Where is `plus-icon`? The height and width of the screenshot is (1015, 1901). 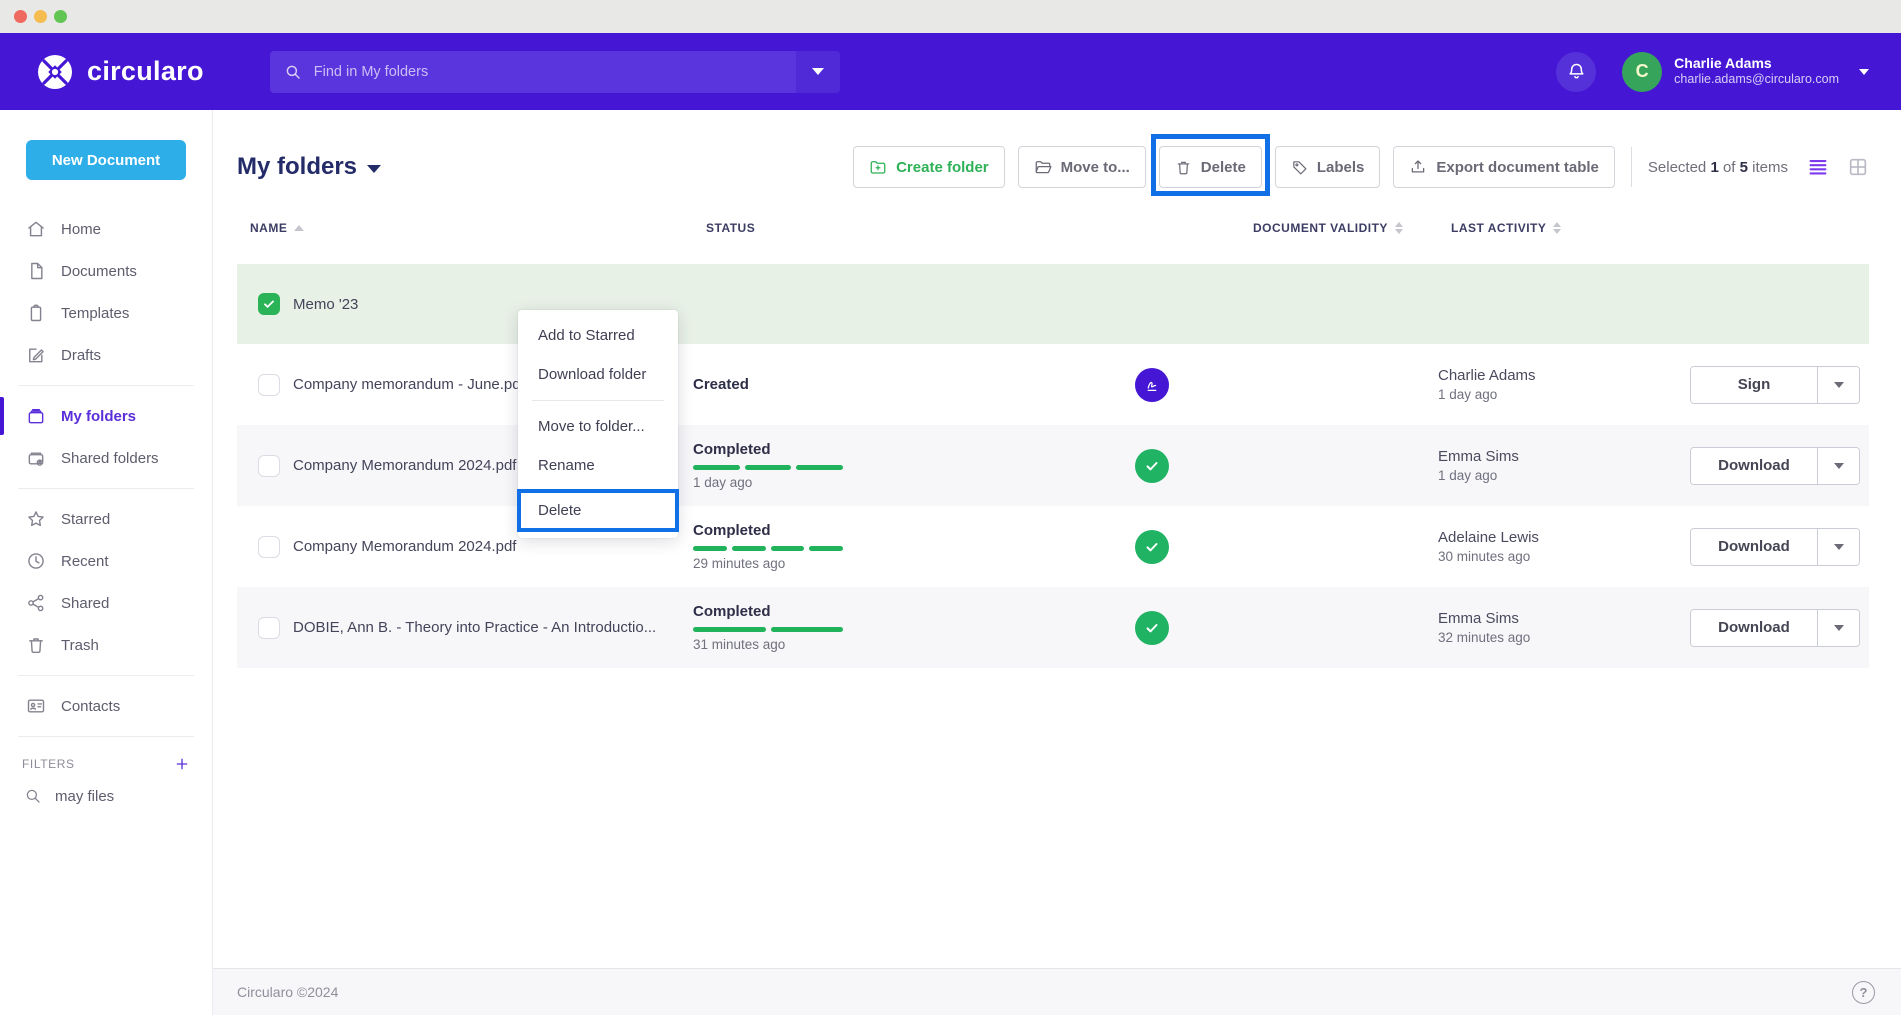 plus-icon is located at coordinates (182, 764).